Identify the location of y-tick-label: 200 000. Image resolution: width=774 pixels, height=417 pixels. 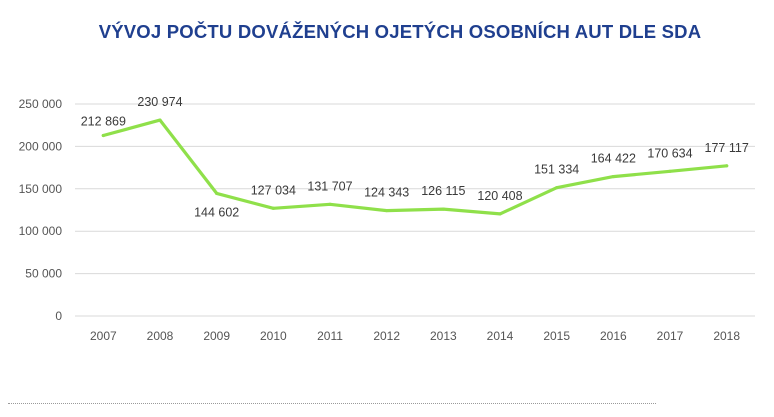
(41, 146).